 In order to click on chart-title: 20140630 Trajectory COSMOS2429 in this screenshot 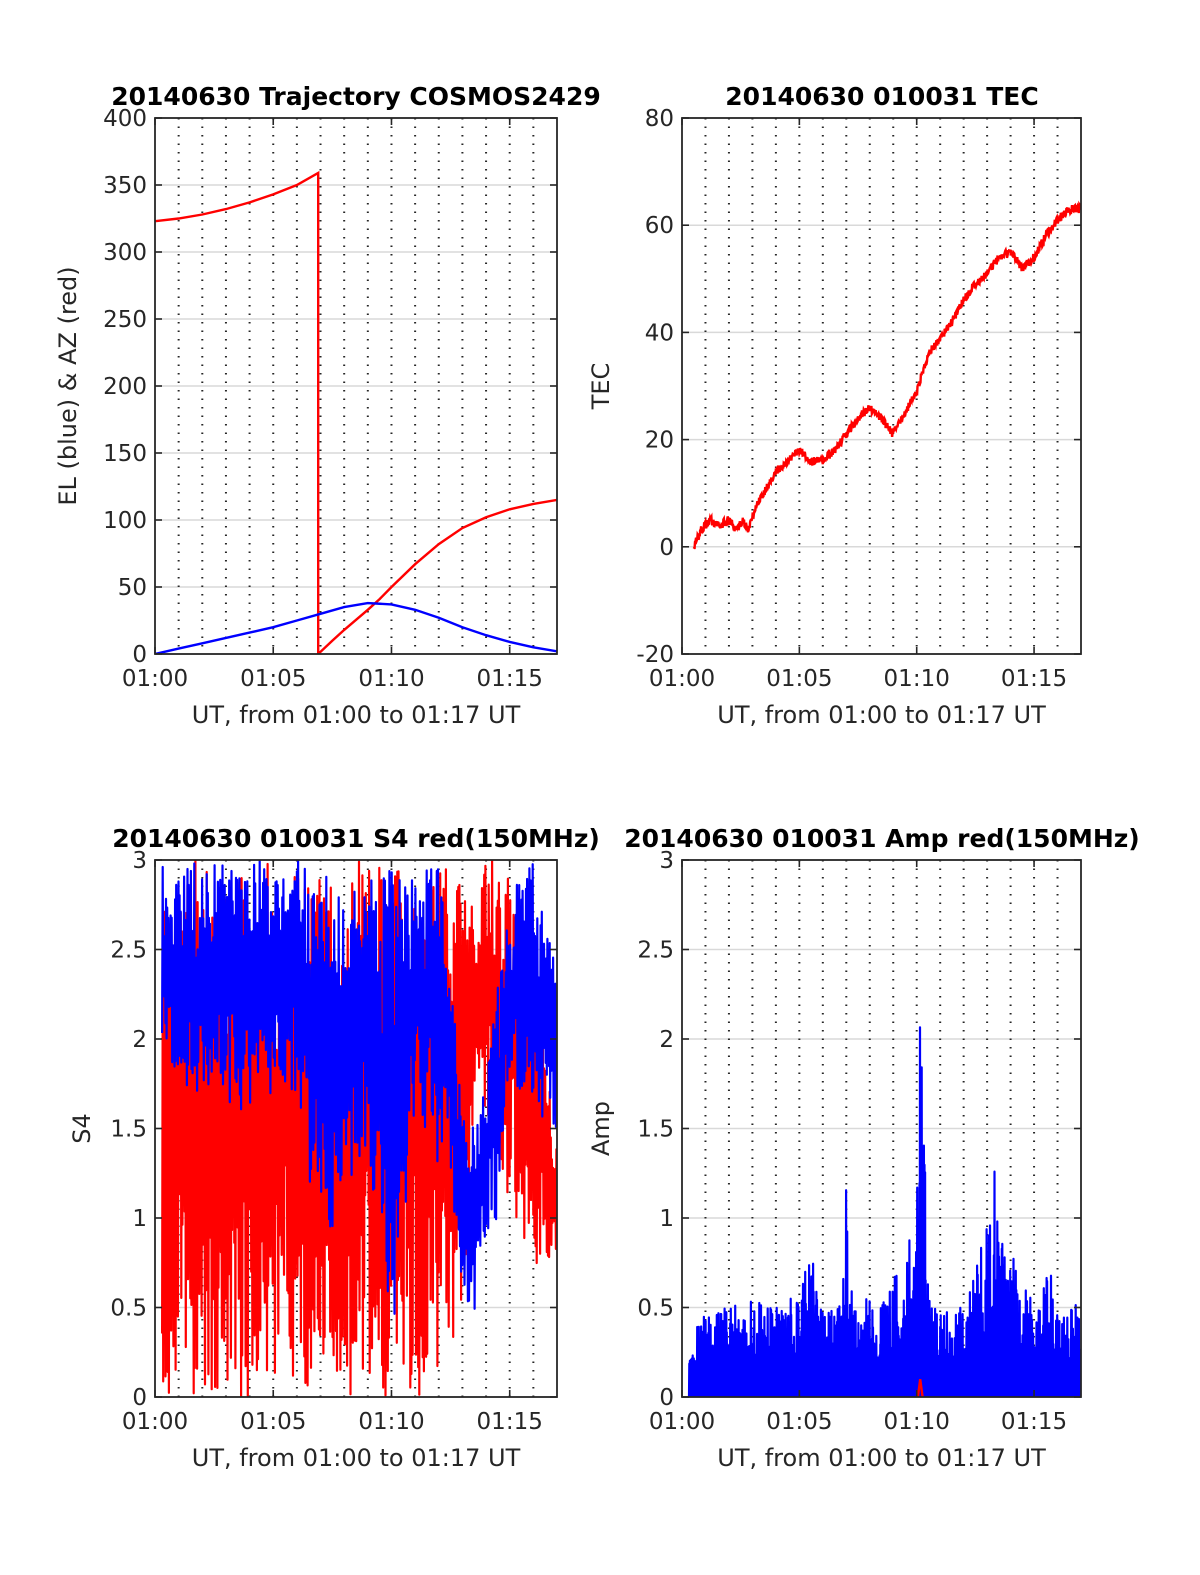, I will do `click(356, 96)`.